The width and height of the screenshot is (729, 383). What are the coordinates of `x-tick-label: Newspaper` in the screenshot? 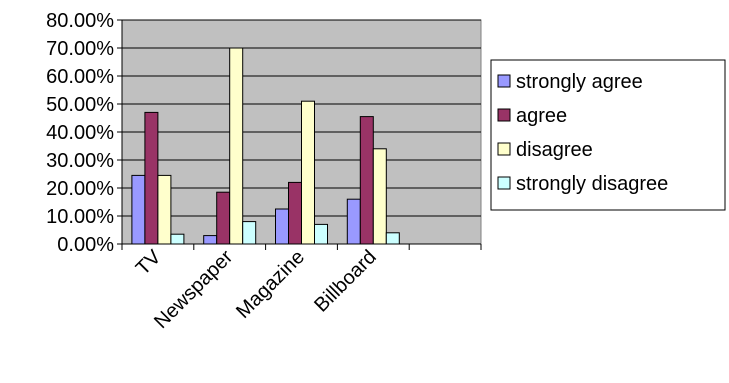 It's located at (193, 289).